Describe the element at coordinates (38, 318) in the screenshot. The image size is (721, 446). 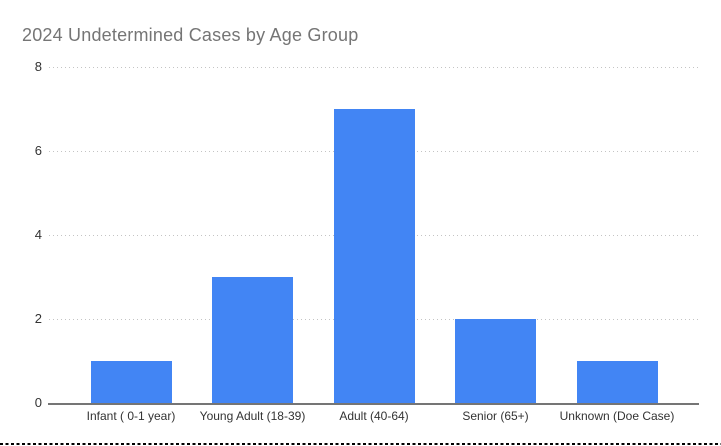
I see `y-tick-label-2: 2` at that location.